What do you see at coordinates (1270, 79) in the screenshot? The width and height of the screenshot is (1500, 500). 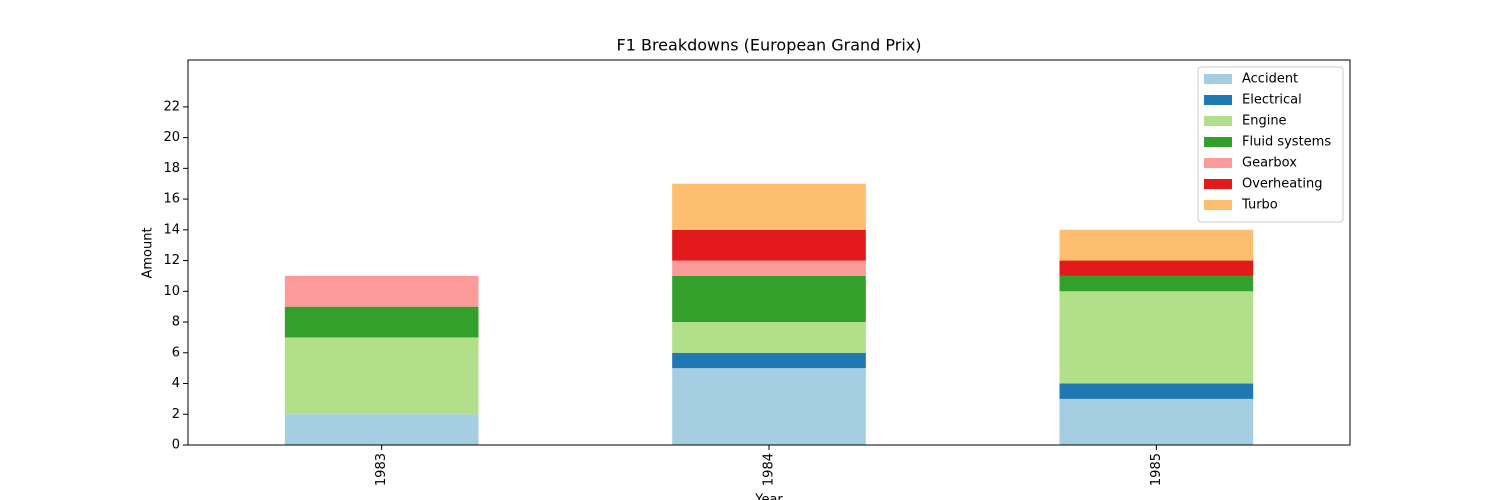 I see `legend-label: Accident` at bounding box center [1270, 79].